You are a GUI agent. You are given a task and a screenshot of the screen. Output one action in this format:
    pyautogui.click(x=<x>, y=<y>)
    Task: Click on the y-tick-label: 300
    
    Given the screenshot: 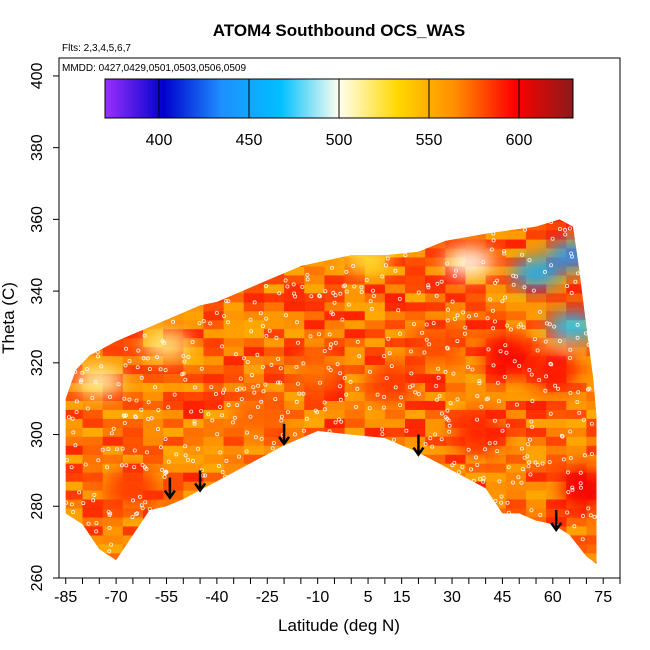 What is the action you would take?
    pyautogui.click(x=37, y=434)
    